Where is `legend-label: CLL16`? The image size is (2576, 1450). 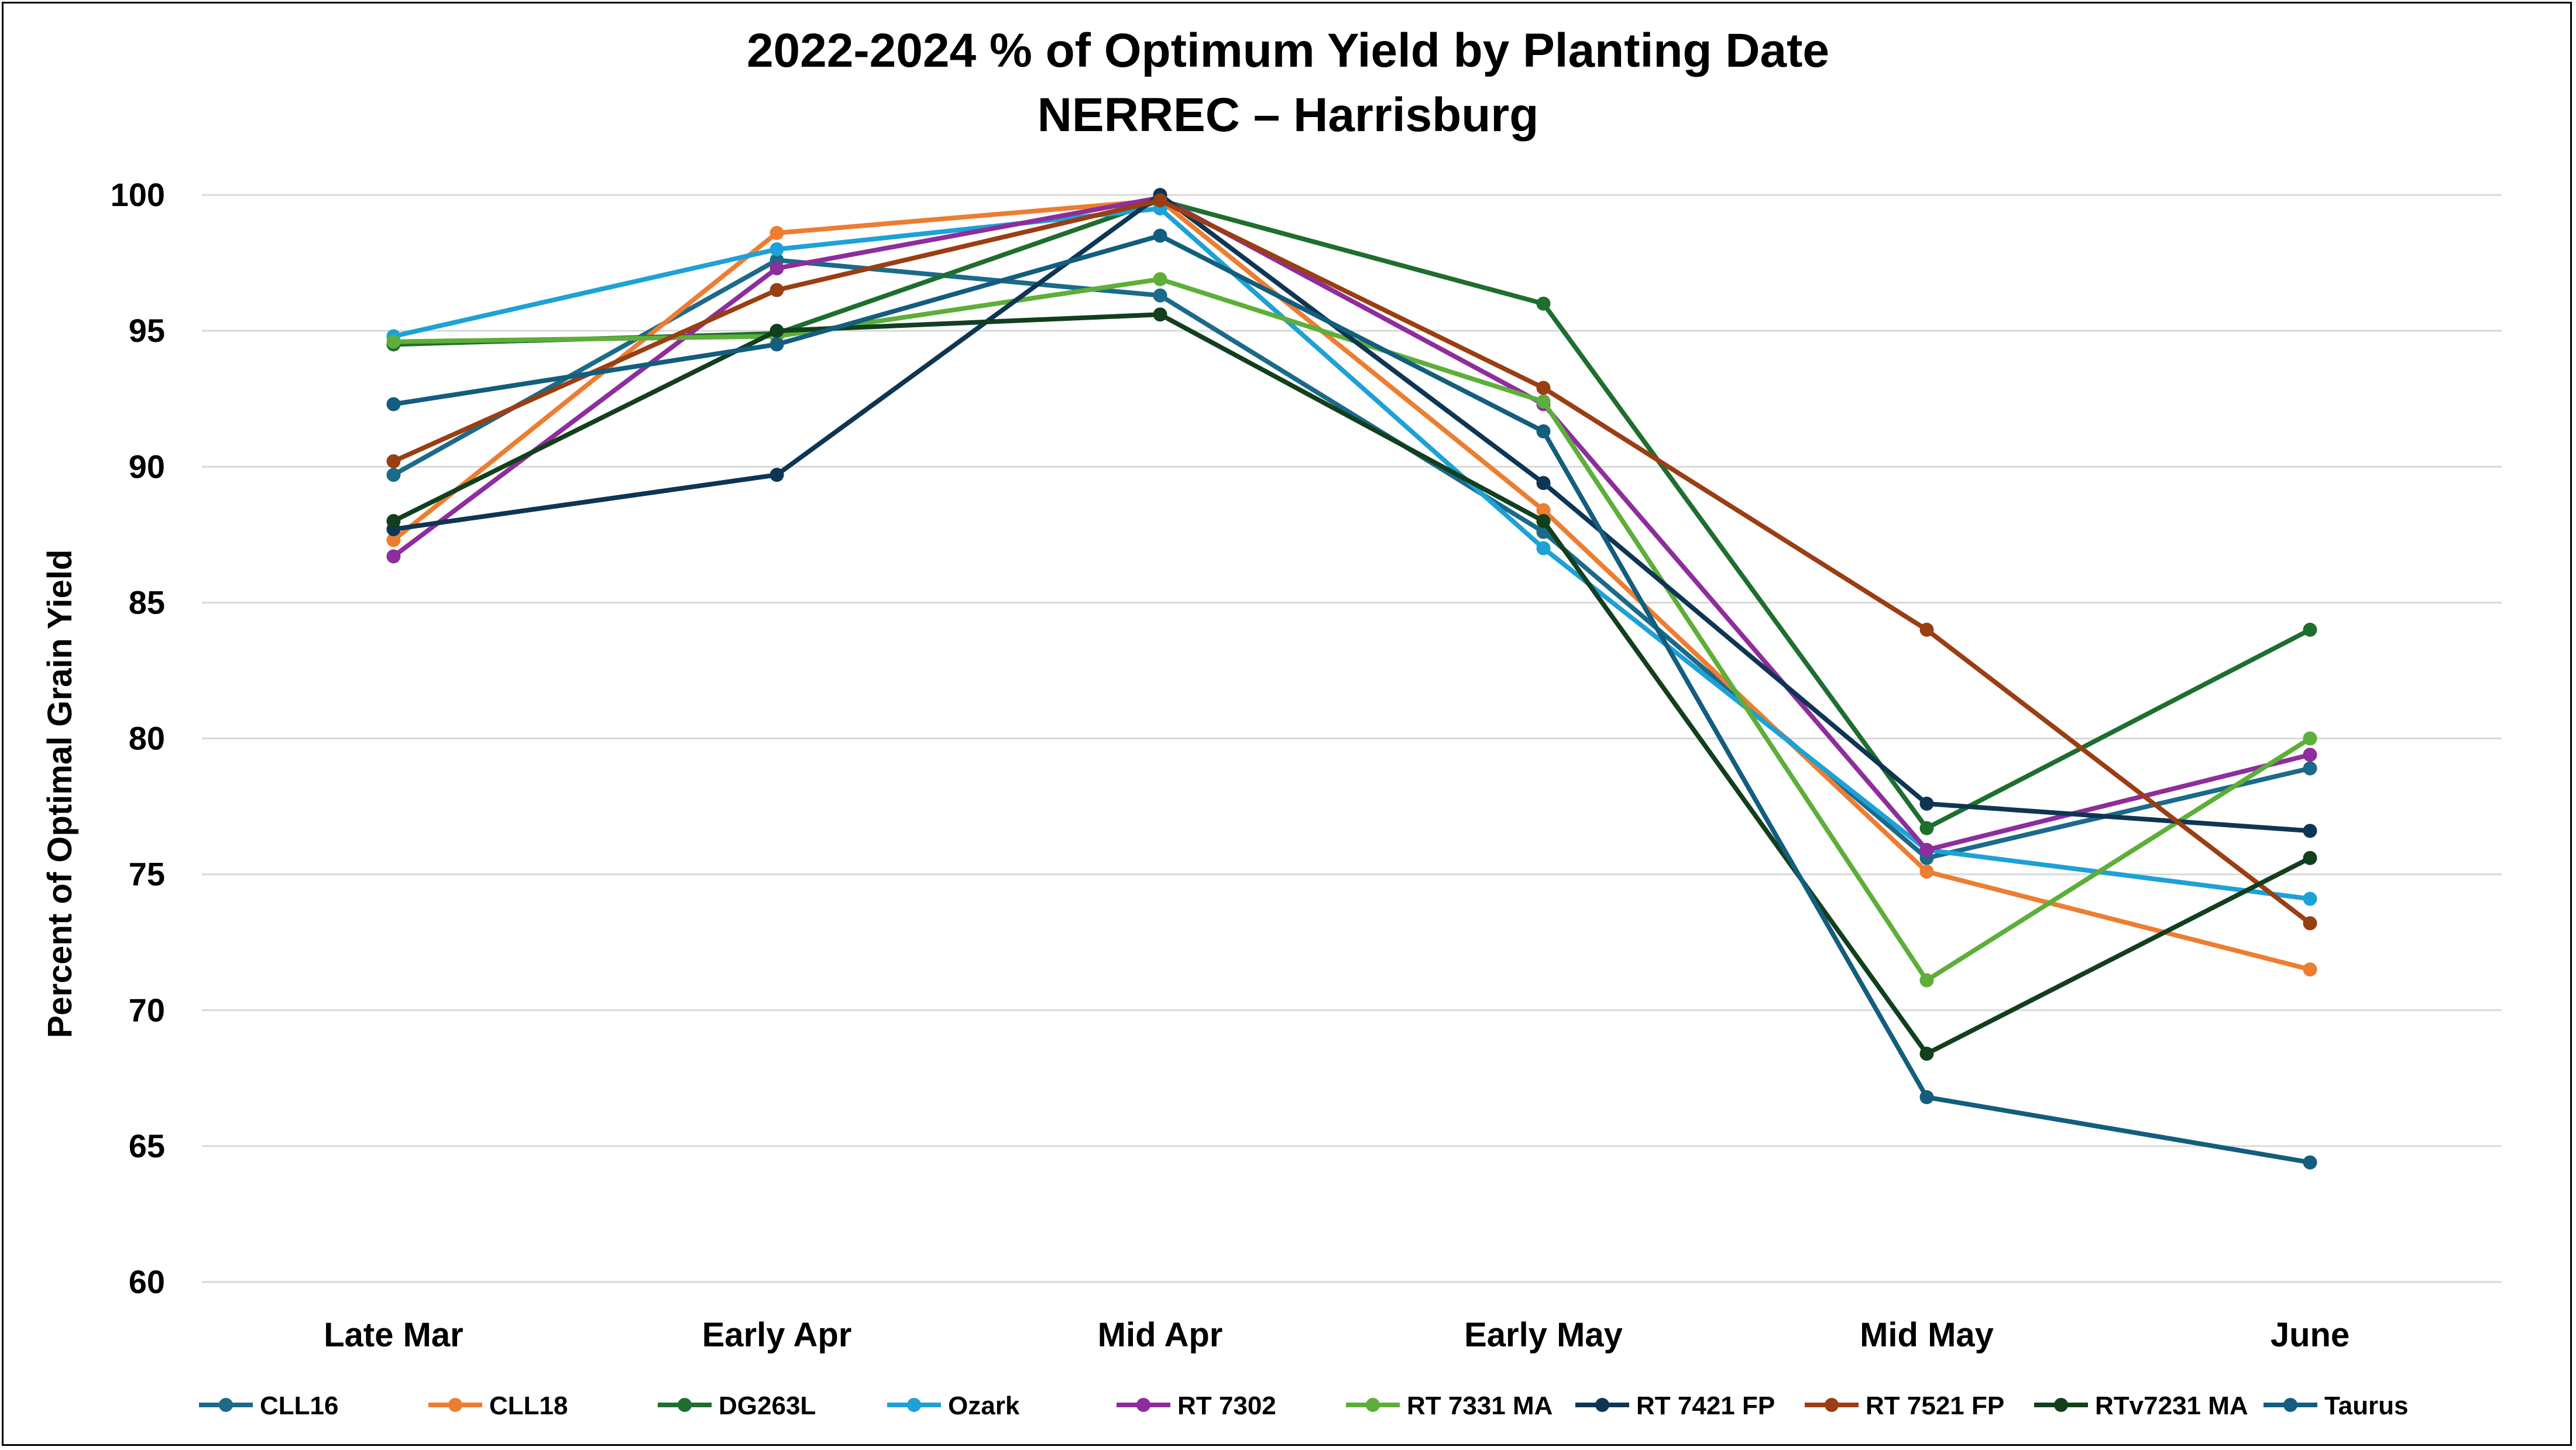 legend-label: CLL16 is located at coordinates (299, 1405).